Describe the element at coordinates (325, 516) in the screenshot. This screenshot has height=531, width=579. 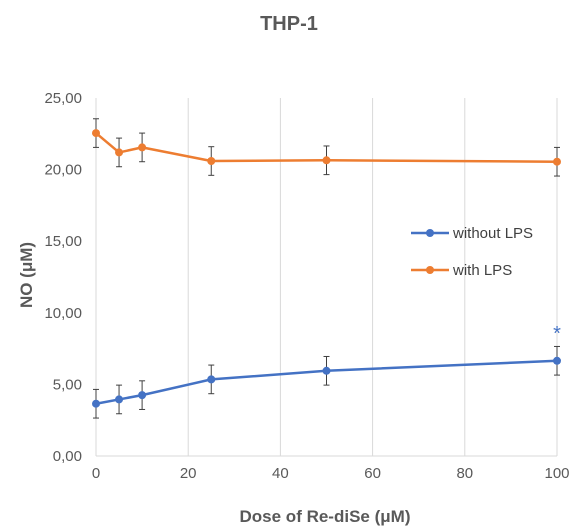
I see `x-axis-label: Dose of Re-diSe (μM)` at that location.